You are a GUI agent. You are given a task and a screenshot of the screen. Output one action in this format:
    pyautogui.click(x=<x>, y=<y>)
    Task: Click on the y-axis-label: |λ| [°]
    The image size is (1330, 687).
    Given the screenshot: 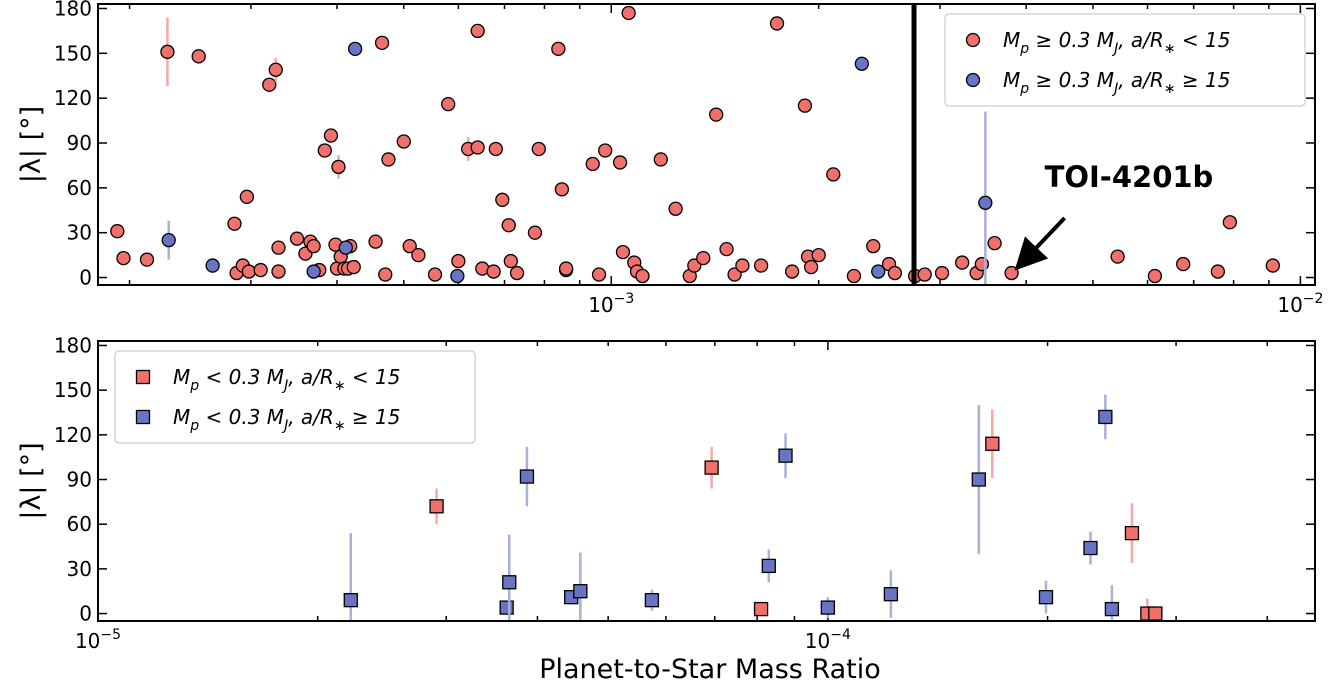 What is the action you would take?
    pyautogui.click(x=31, y=144)
    